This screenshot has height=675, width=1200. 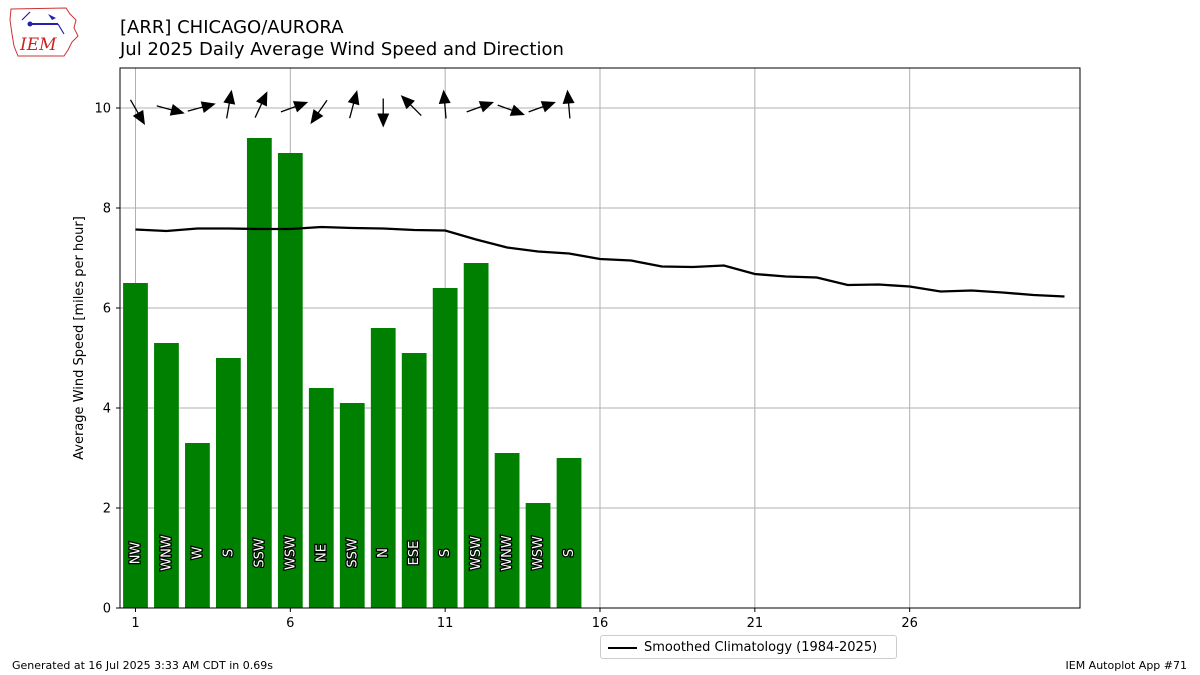 I want to click on iem-logo: IEM, so click(x=44, y=34).